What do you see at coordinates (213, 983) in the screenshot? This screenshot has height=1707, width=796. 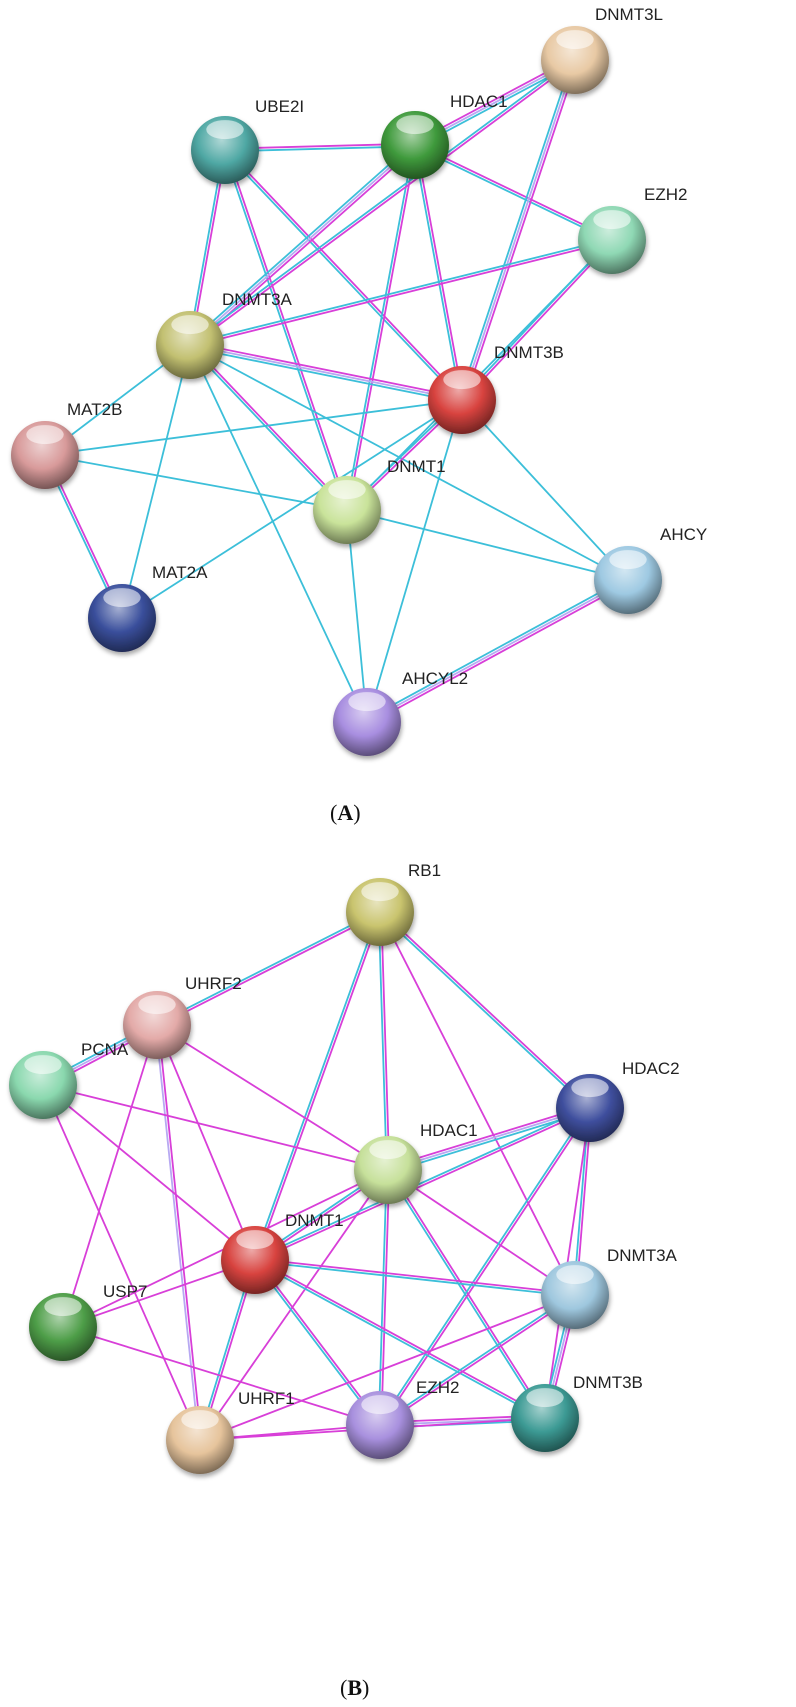 I see `node-label: UHRF2` at bounding box center [213, 983].